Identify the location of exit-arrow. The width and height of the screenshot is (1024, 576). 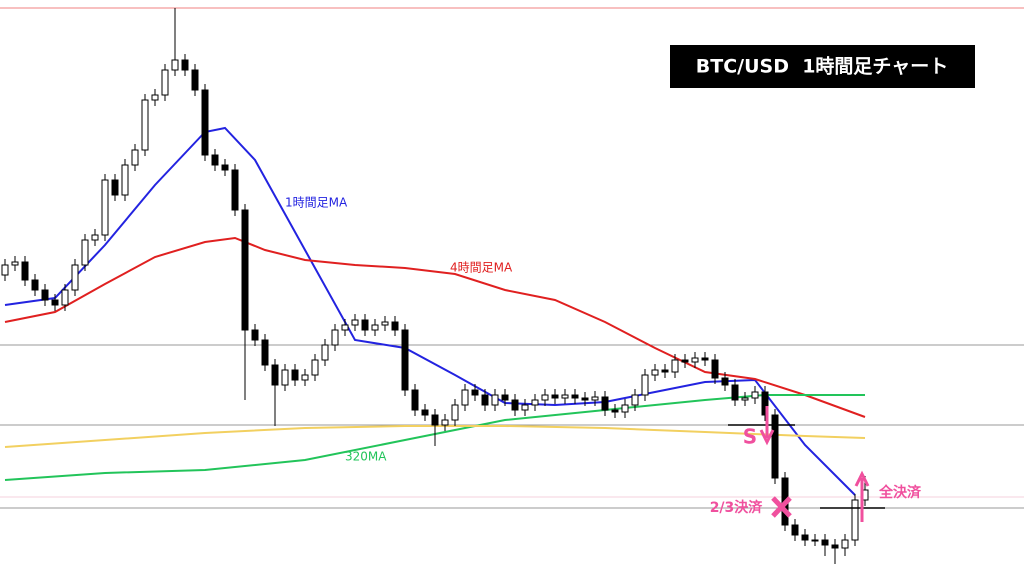
(862, 496).